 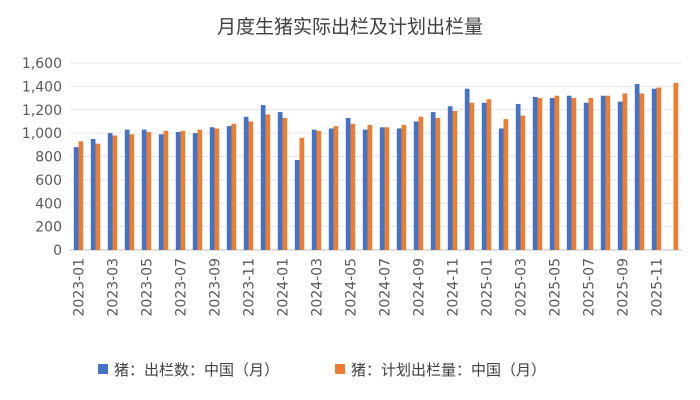 What do you see at coordinates (48, 204) in the screenshot?
I see `y-tick-label: 400` at bounding box center [48, 204].